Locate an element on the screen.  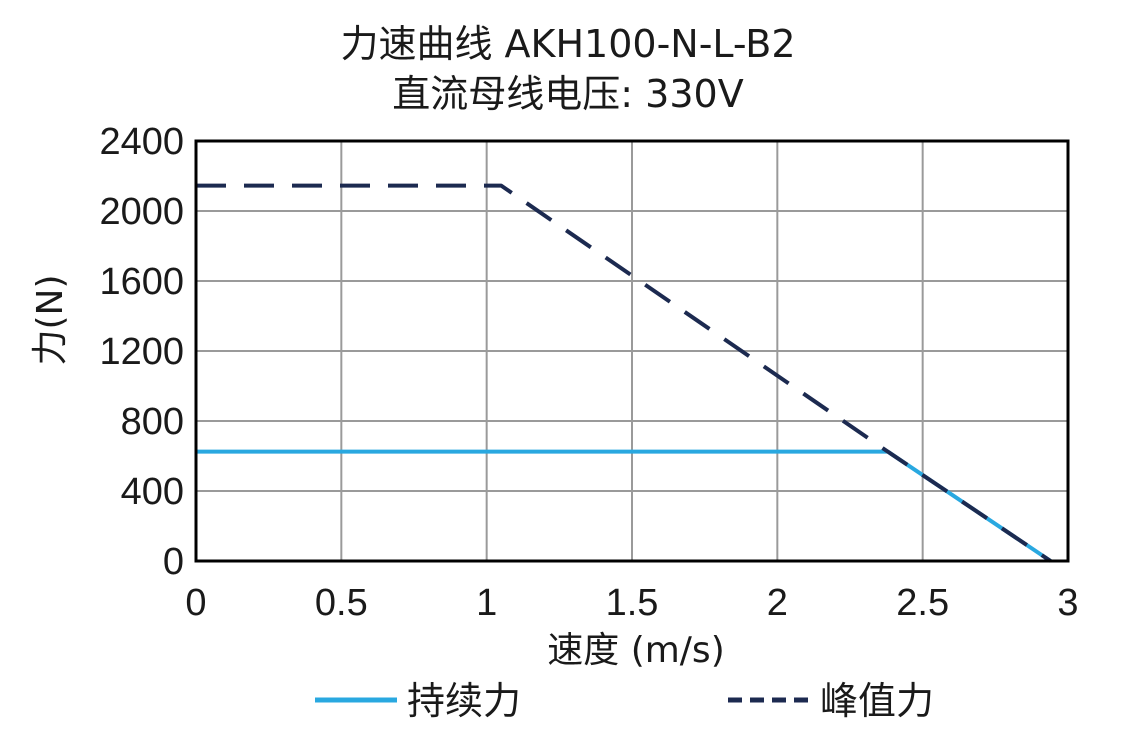
y-tick-label: 800 is located at coordinates (152, 422).